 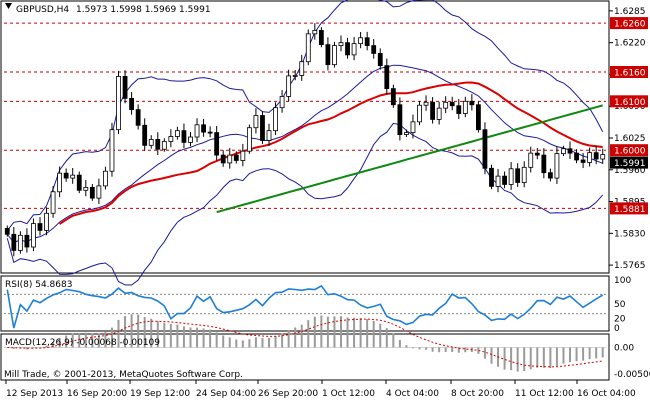 What do you see at coordinates (629, 71) in the screenshot?
I see `level-price-tag: 1.6160` at bounding box center [629, 71].